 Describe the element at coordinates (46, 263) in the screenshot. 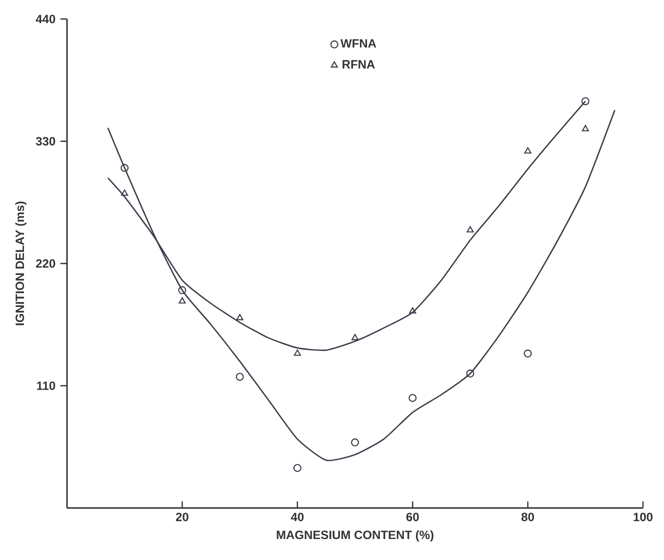

I see `y-tick-label: 220` at that location.